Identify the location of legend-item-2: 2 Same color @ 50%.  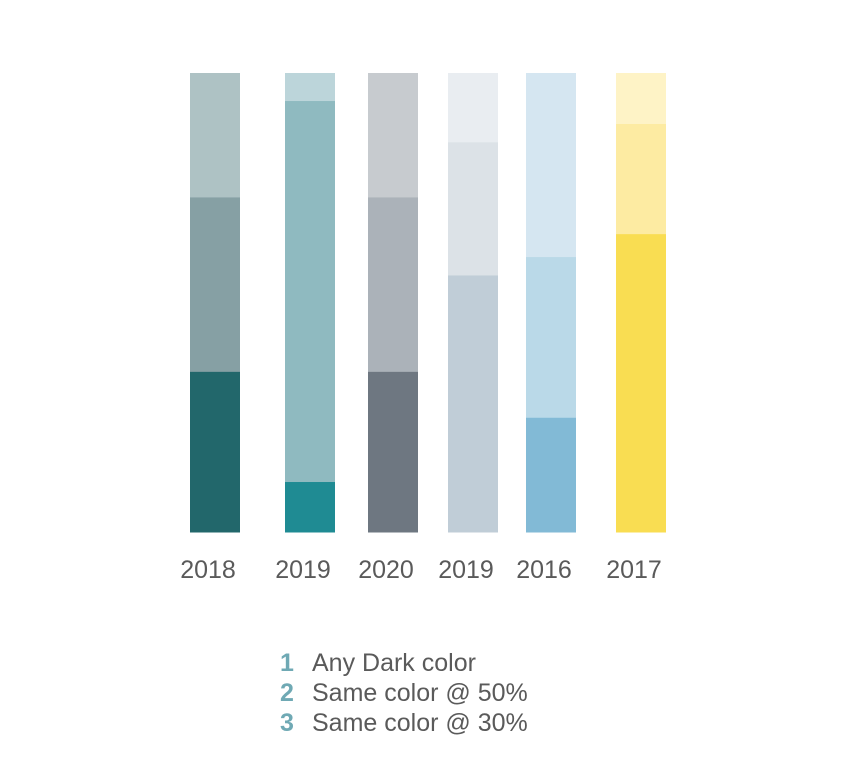
(480, 693).